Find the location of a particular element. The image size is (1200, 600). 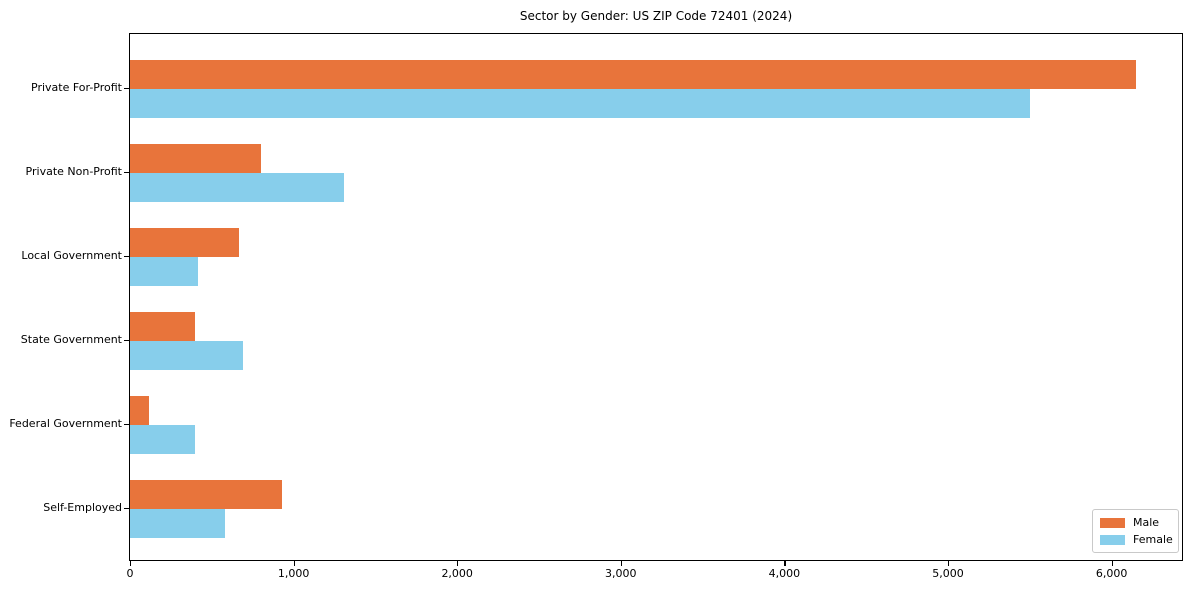

x-tick-label: 1,000 is located at coordinates (293, 573).